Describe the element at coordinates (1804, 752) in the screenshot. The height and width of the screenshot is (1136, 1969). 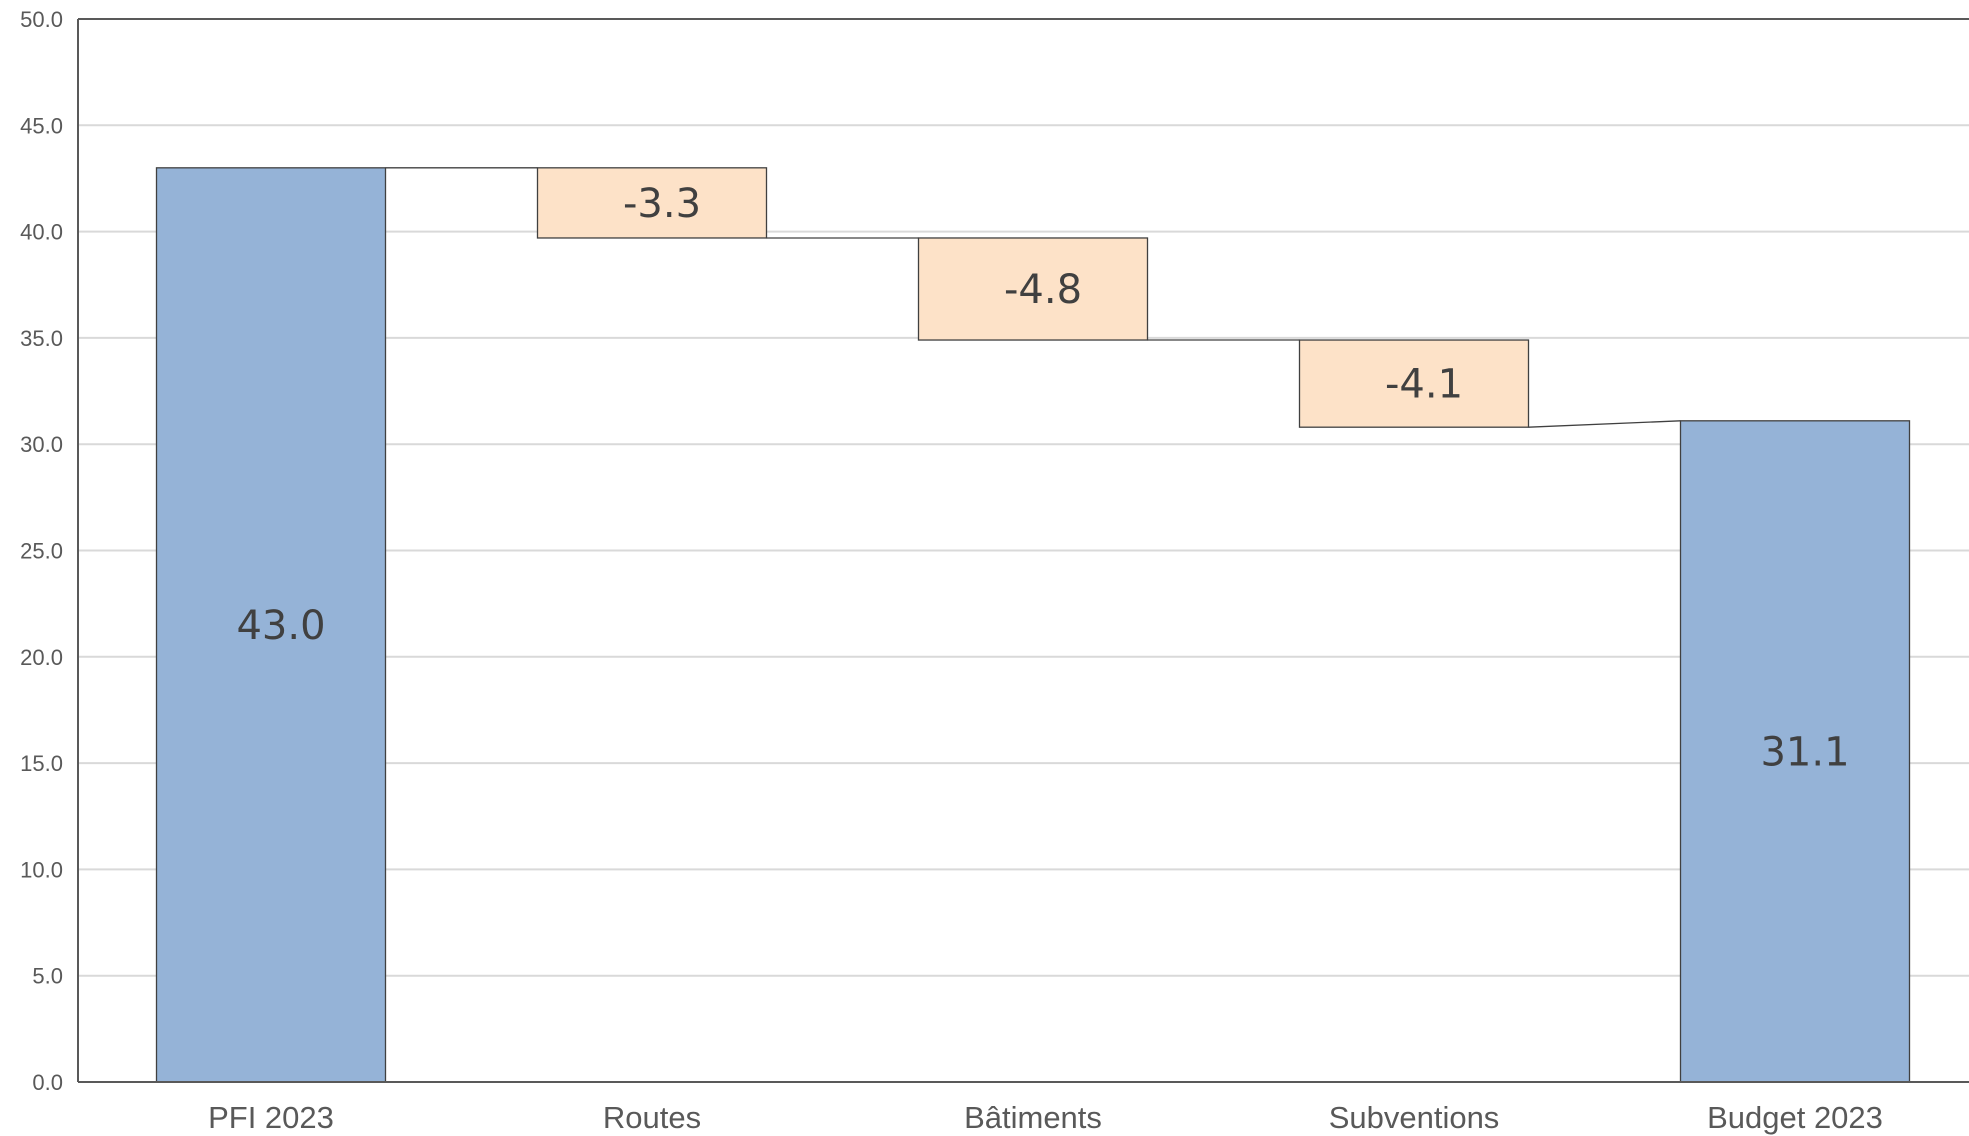
I see `bar-value-label: 31.1` at that location.